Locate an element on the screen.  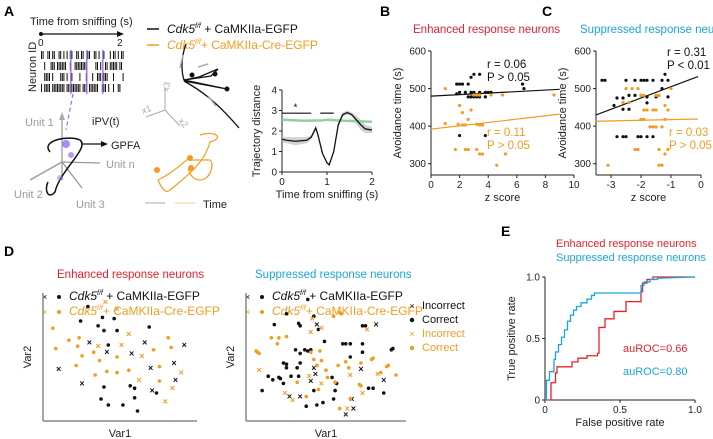
y-tick-label: 3 is located at coordinates (274, 111).